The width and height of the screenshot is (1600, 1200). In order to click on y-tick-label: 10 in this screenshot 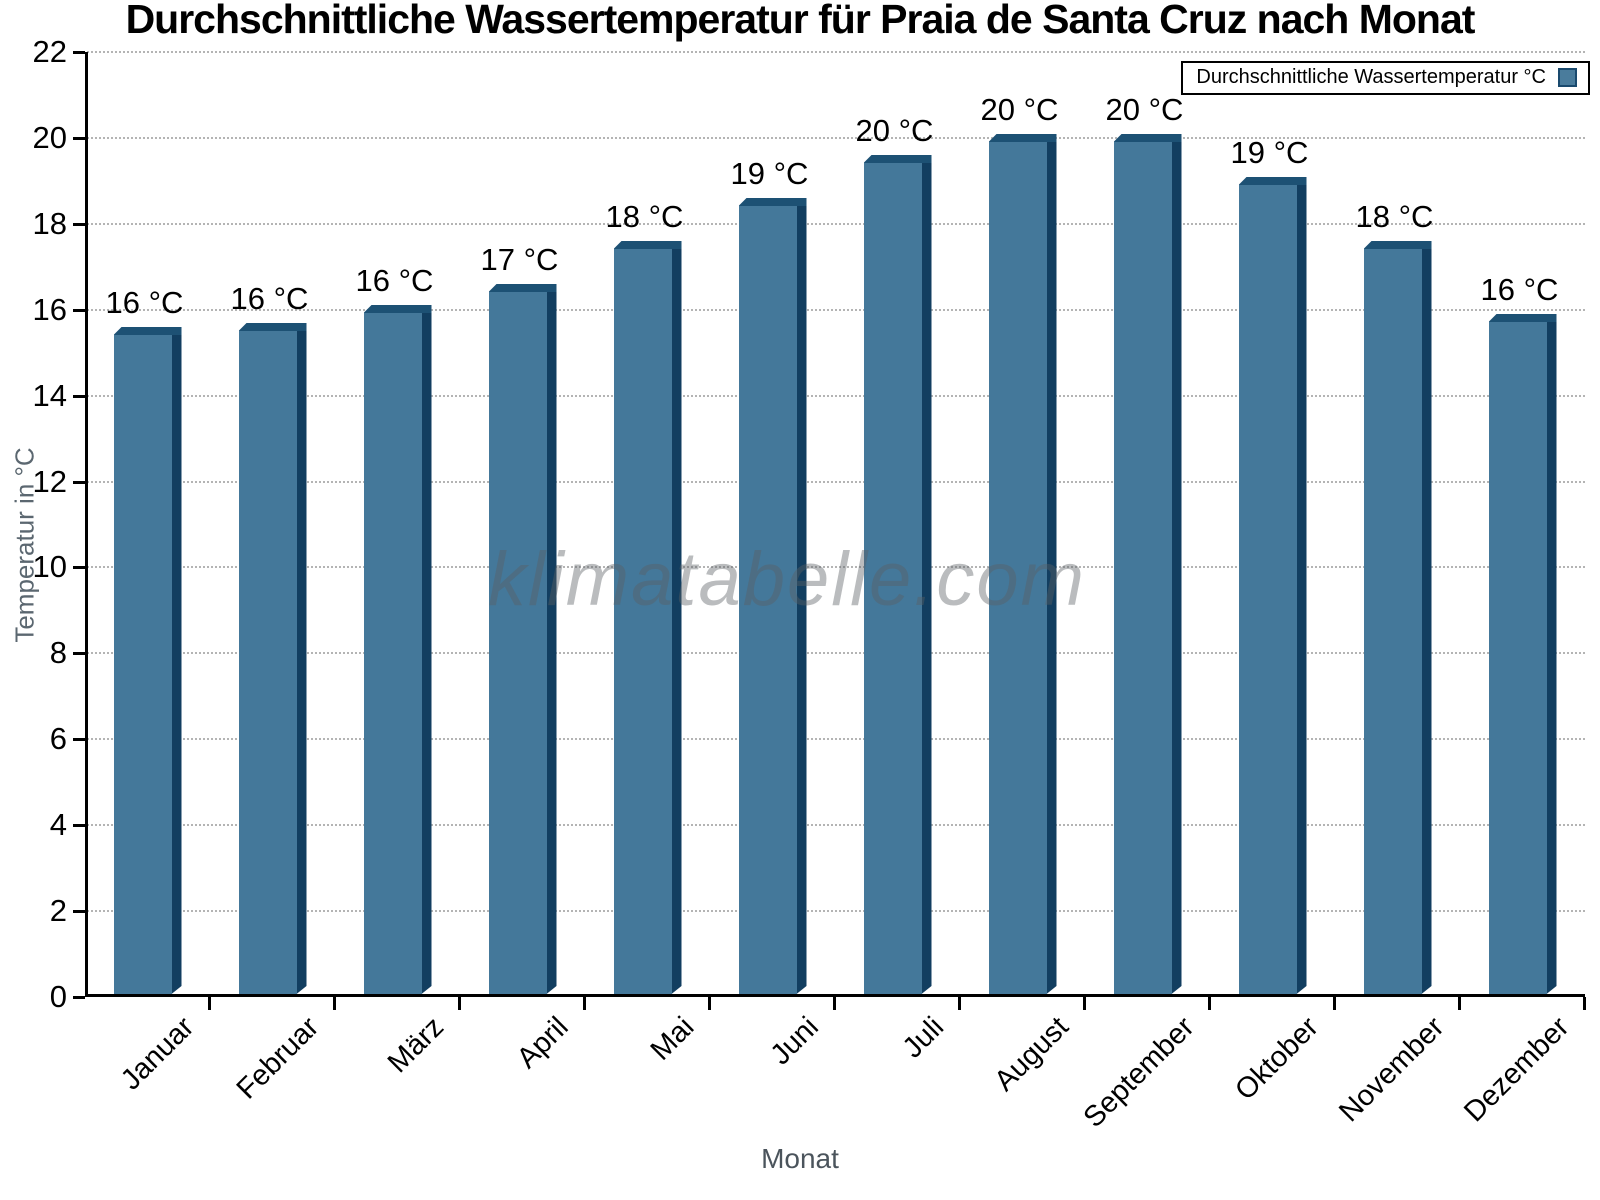, I will do `click(49, 567)`.